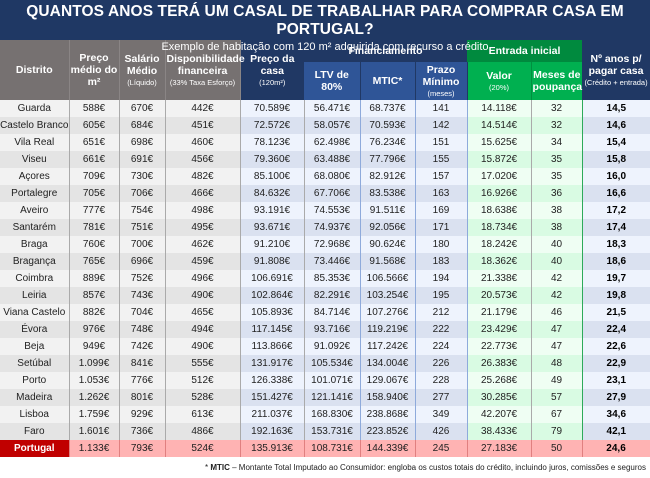  What do you see at coordinates (94, 414) in the screenshot?
I see `cell-preco-m2: 1.759€` at bounding box center [94, 414].